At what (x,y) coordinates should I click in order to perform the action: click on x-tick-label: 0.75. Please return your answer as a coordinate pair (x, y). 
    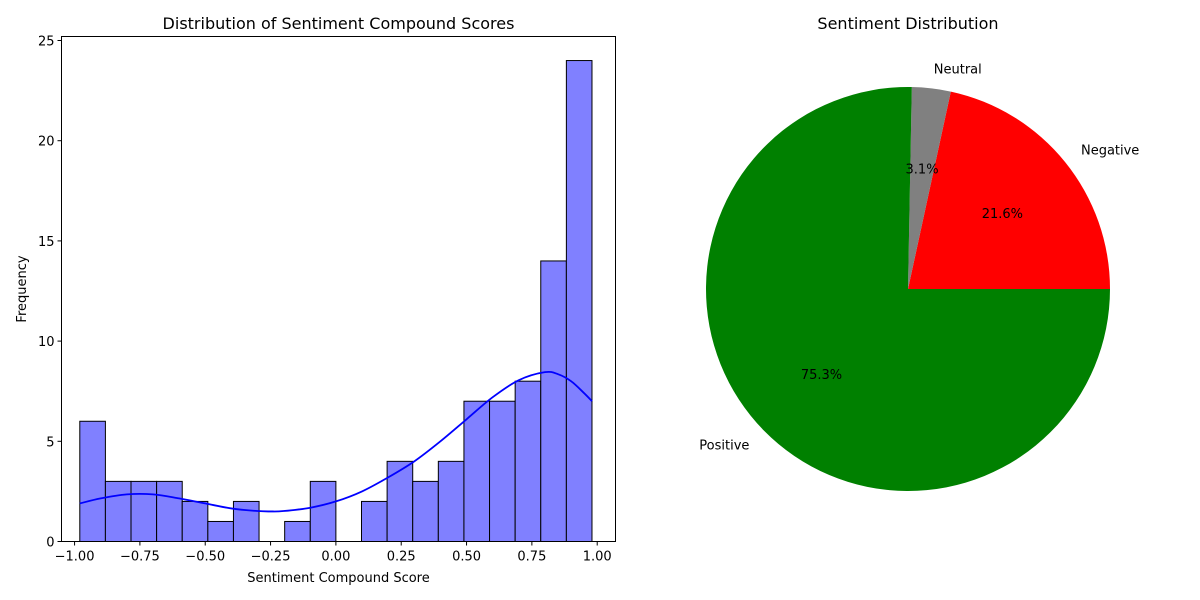
    Looking at the image, I should click on (531, 557).